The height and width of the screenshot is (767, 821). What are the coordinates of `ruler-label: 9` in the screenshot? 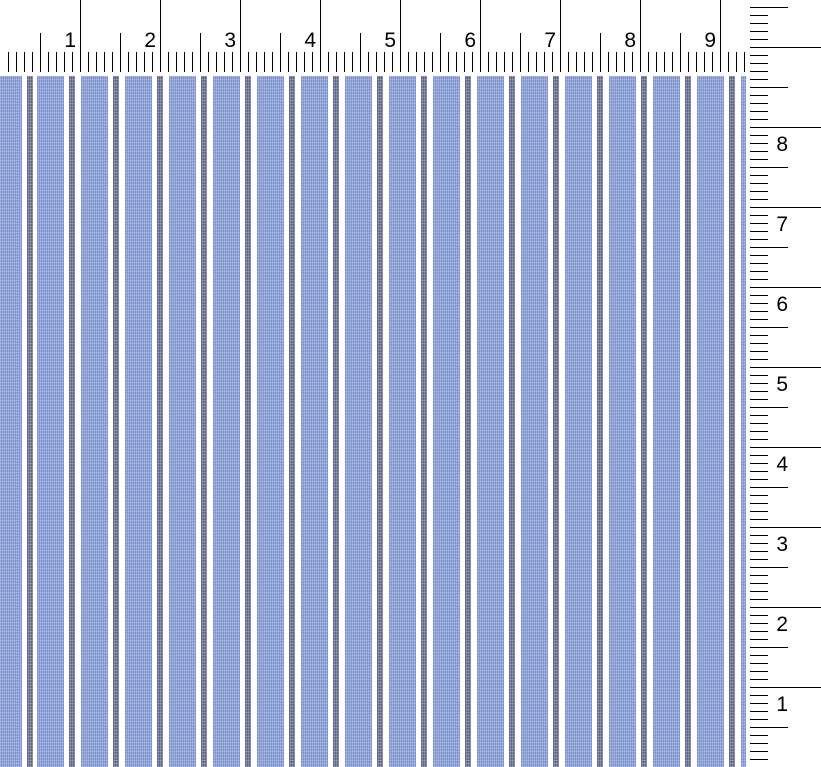 It's located at (710, 40).